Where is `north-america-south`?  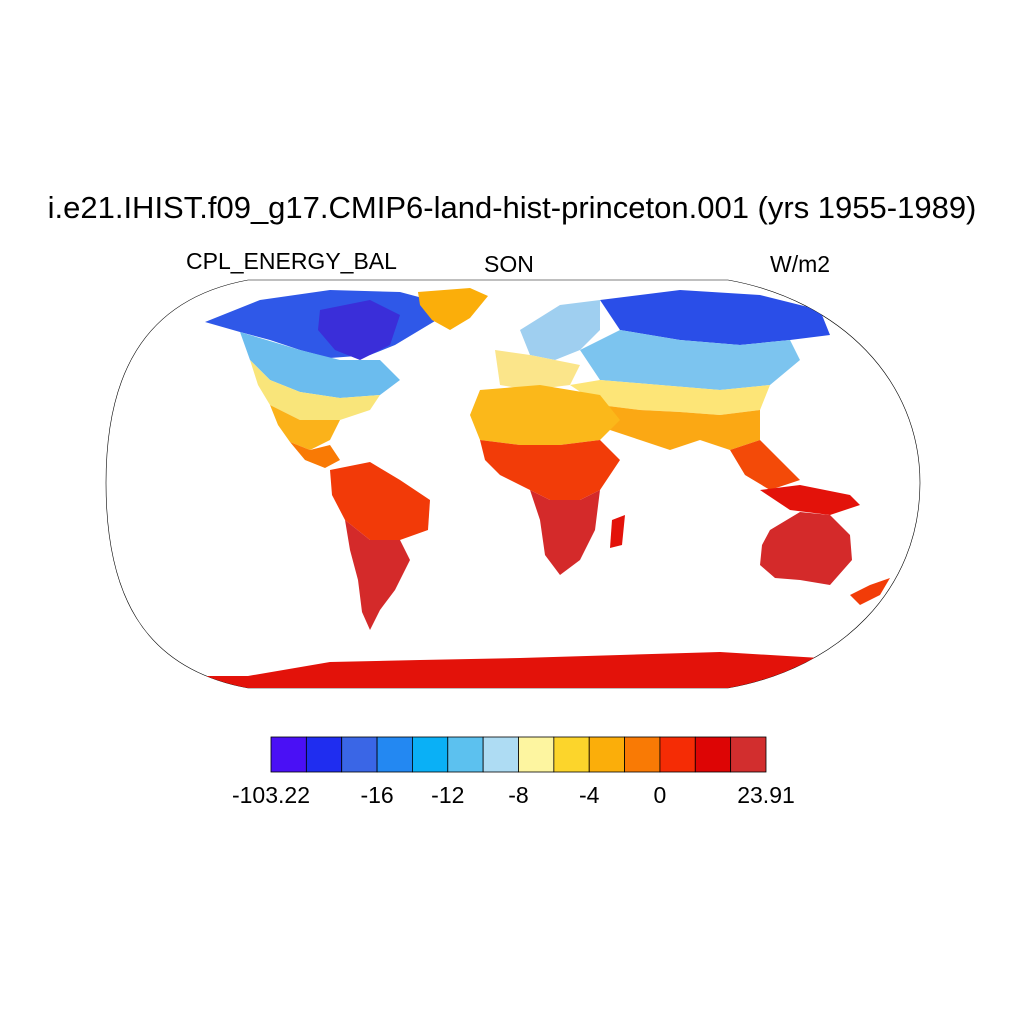
north-america-south is located at coordinates (305, 427).